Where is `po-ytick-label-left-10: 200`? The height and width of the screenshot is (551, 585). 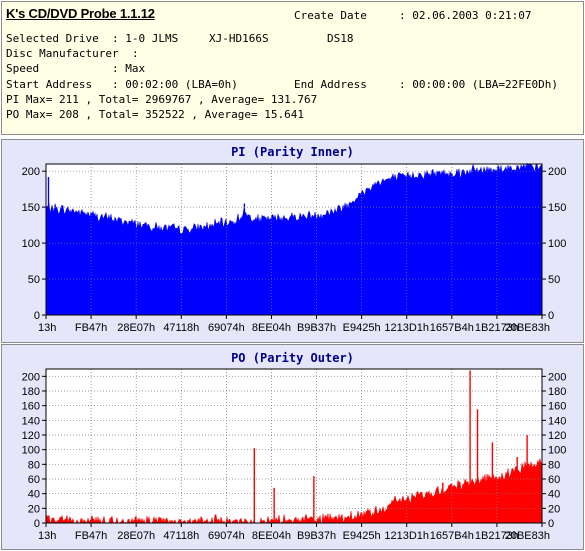 po-ytick-label-left-10: 200 is located at coordinates (31, 377).